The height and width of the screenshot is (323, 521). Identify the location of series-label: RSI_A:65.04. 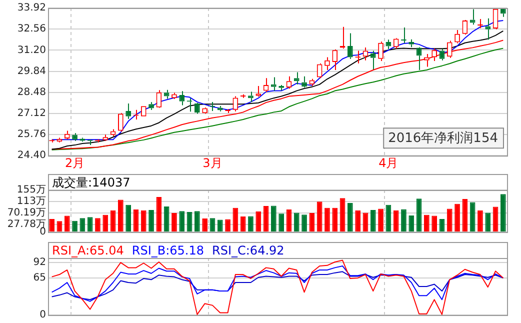
(88, 251).